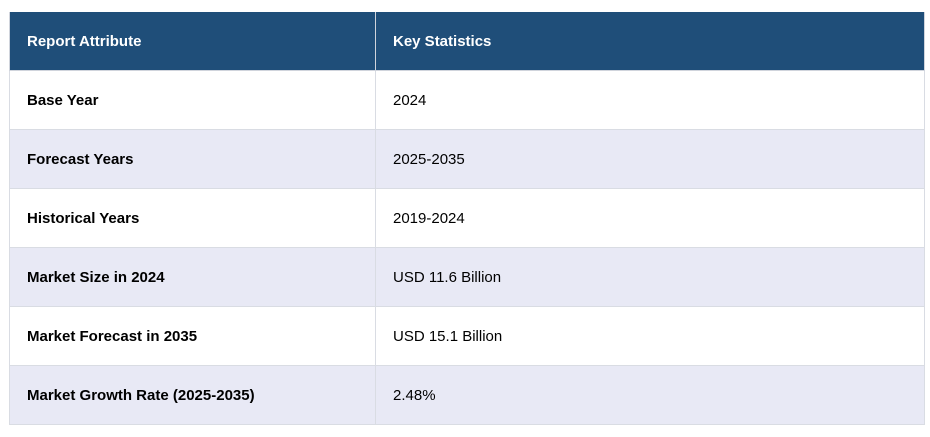 The width and height of the screenshot is (930, 437). I want to click on row-value-cell: 2.48%, so click(650, 395).